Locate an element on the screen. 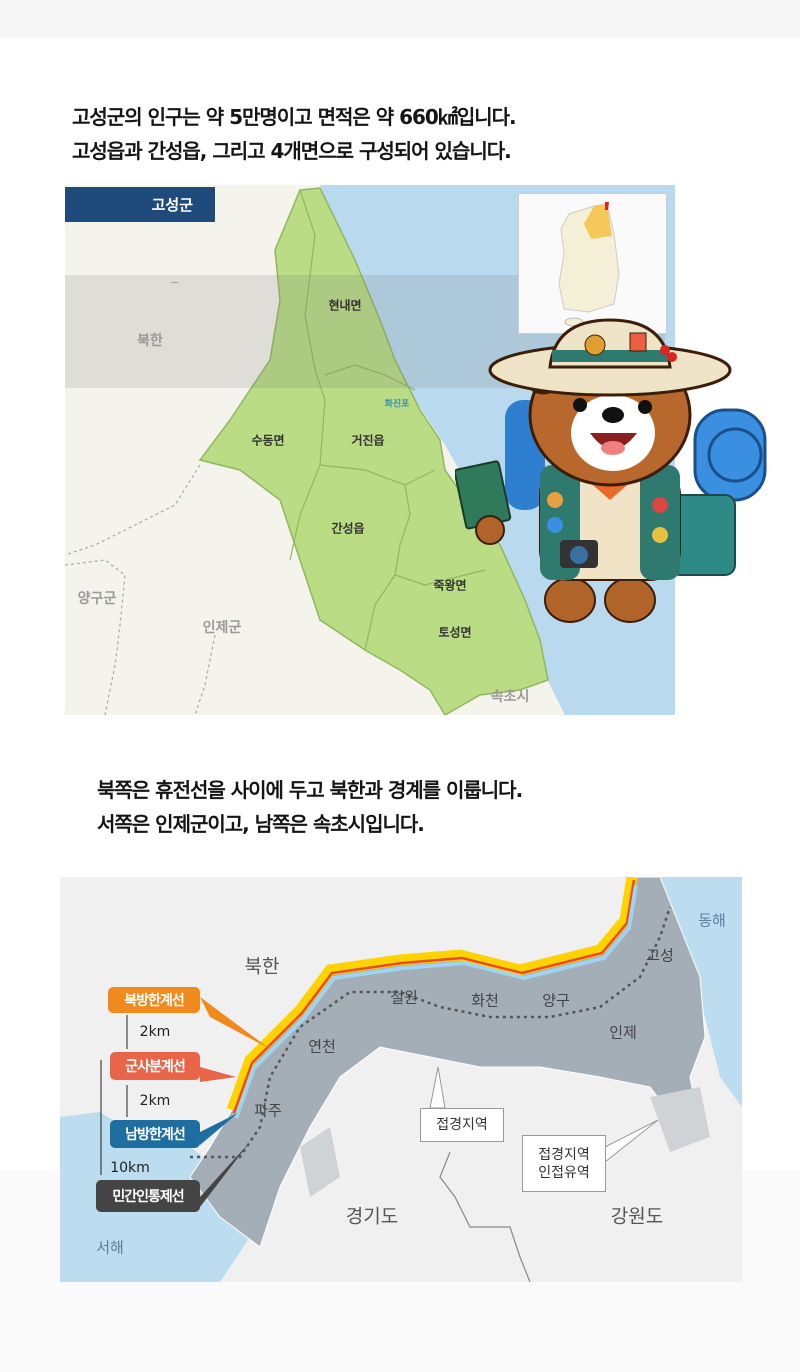  label-toseong: 토성면 is located at coordinates (455, 632).